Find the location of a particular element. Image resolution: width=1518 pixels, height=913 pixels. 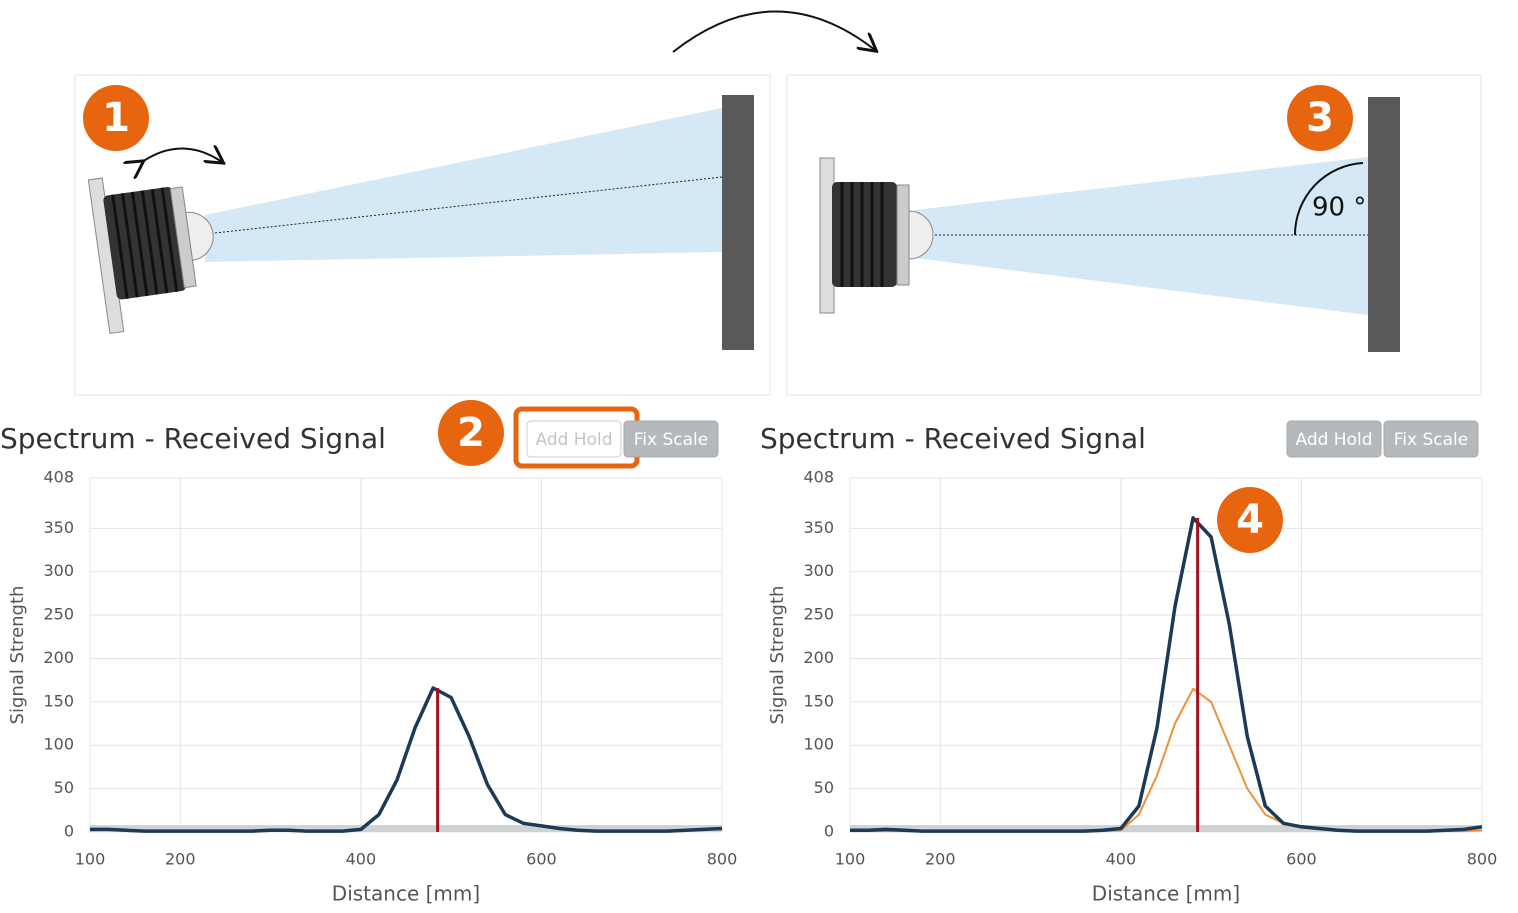

angle-label: 90 ° is located at coordinates (1339, 208).